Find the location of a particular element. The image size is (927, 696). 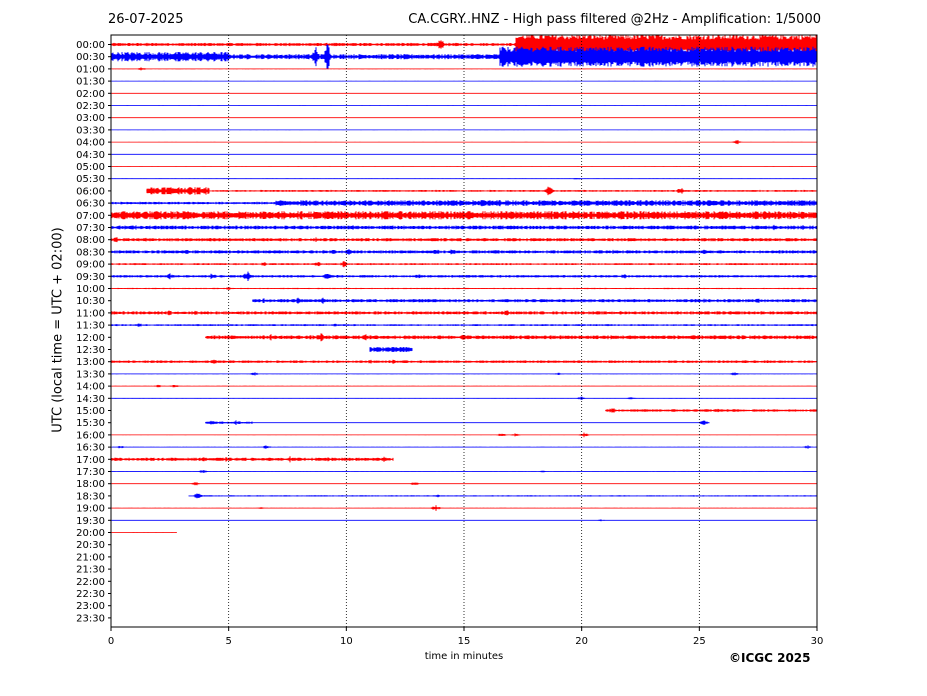

x-tick-label: 0 is located at coordinates (111, 641).